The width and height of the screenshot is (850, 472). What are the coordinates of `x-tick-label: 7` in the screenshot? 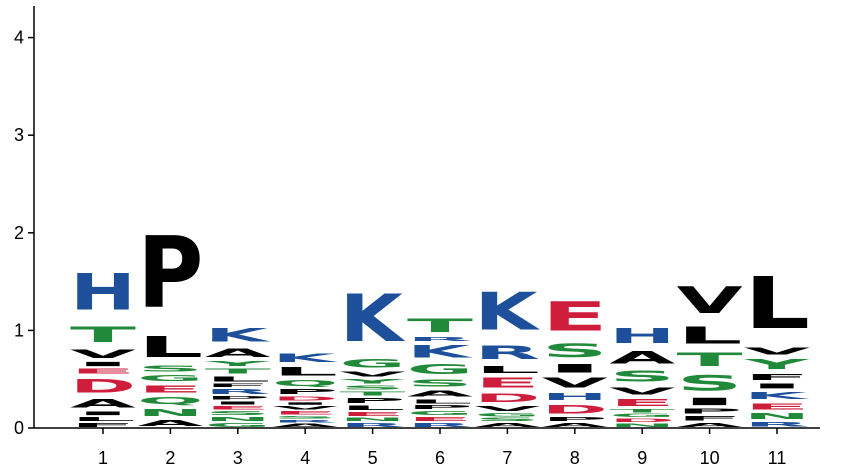 It's located at (507, 458).